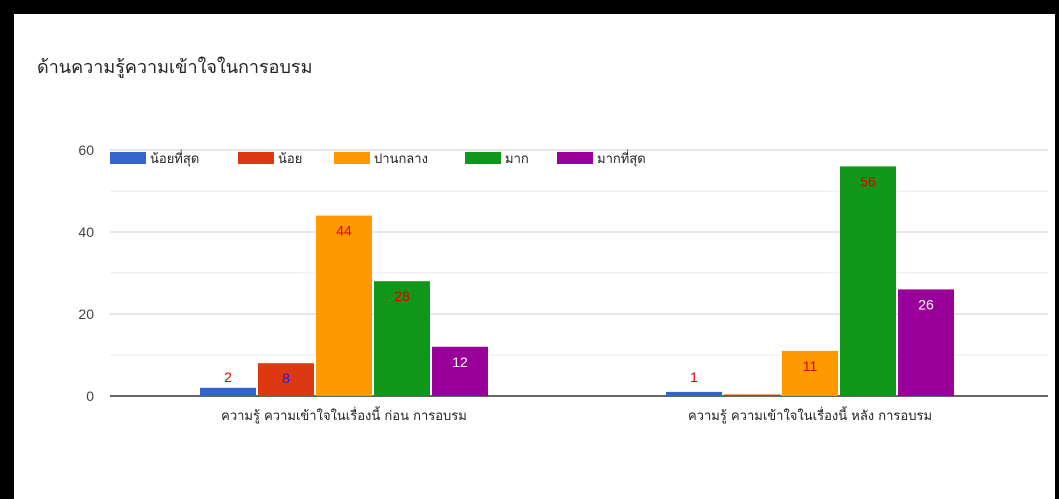  Describe the element at coordinates (90, 396) in the screenshot. I see `y-tick-label: 0` at that location.